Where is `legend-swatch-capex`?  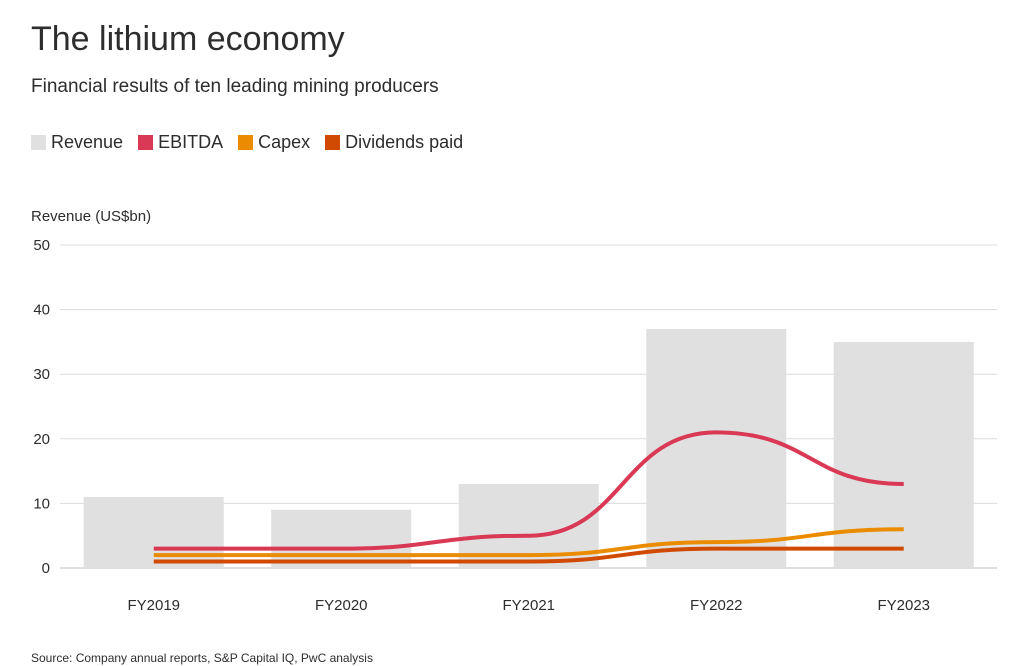 legend-swatch-capex is located at coordinates (246, 142).